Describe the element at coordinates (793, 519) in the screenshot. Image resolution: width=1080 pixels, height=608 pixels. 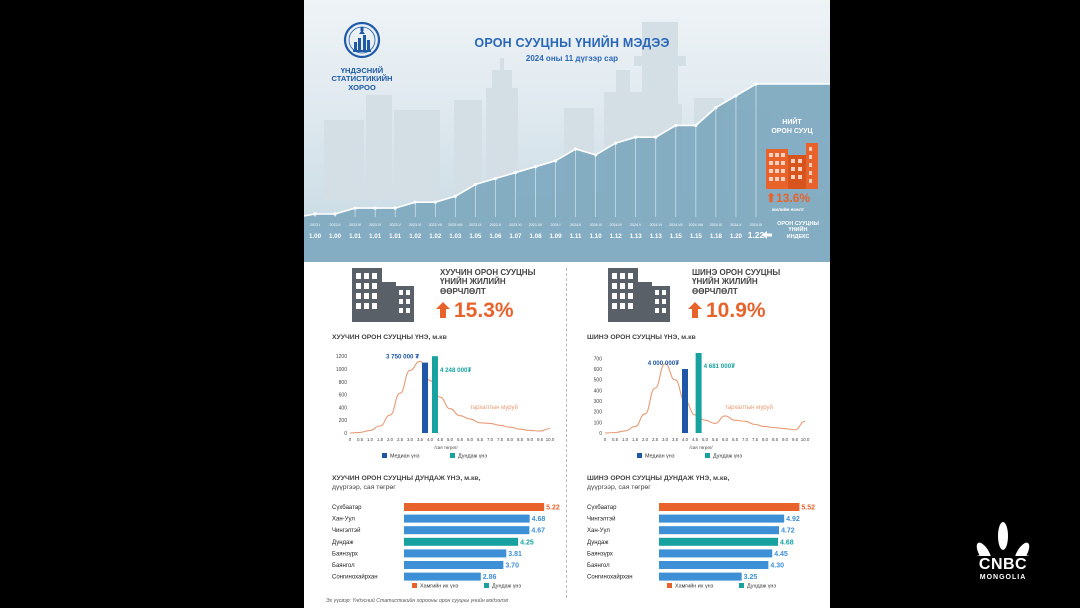
I see `district-value-label: 4.92` at that location.